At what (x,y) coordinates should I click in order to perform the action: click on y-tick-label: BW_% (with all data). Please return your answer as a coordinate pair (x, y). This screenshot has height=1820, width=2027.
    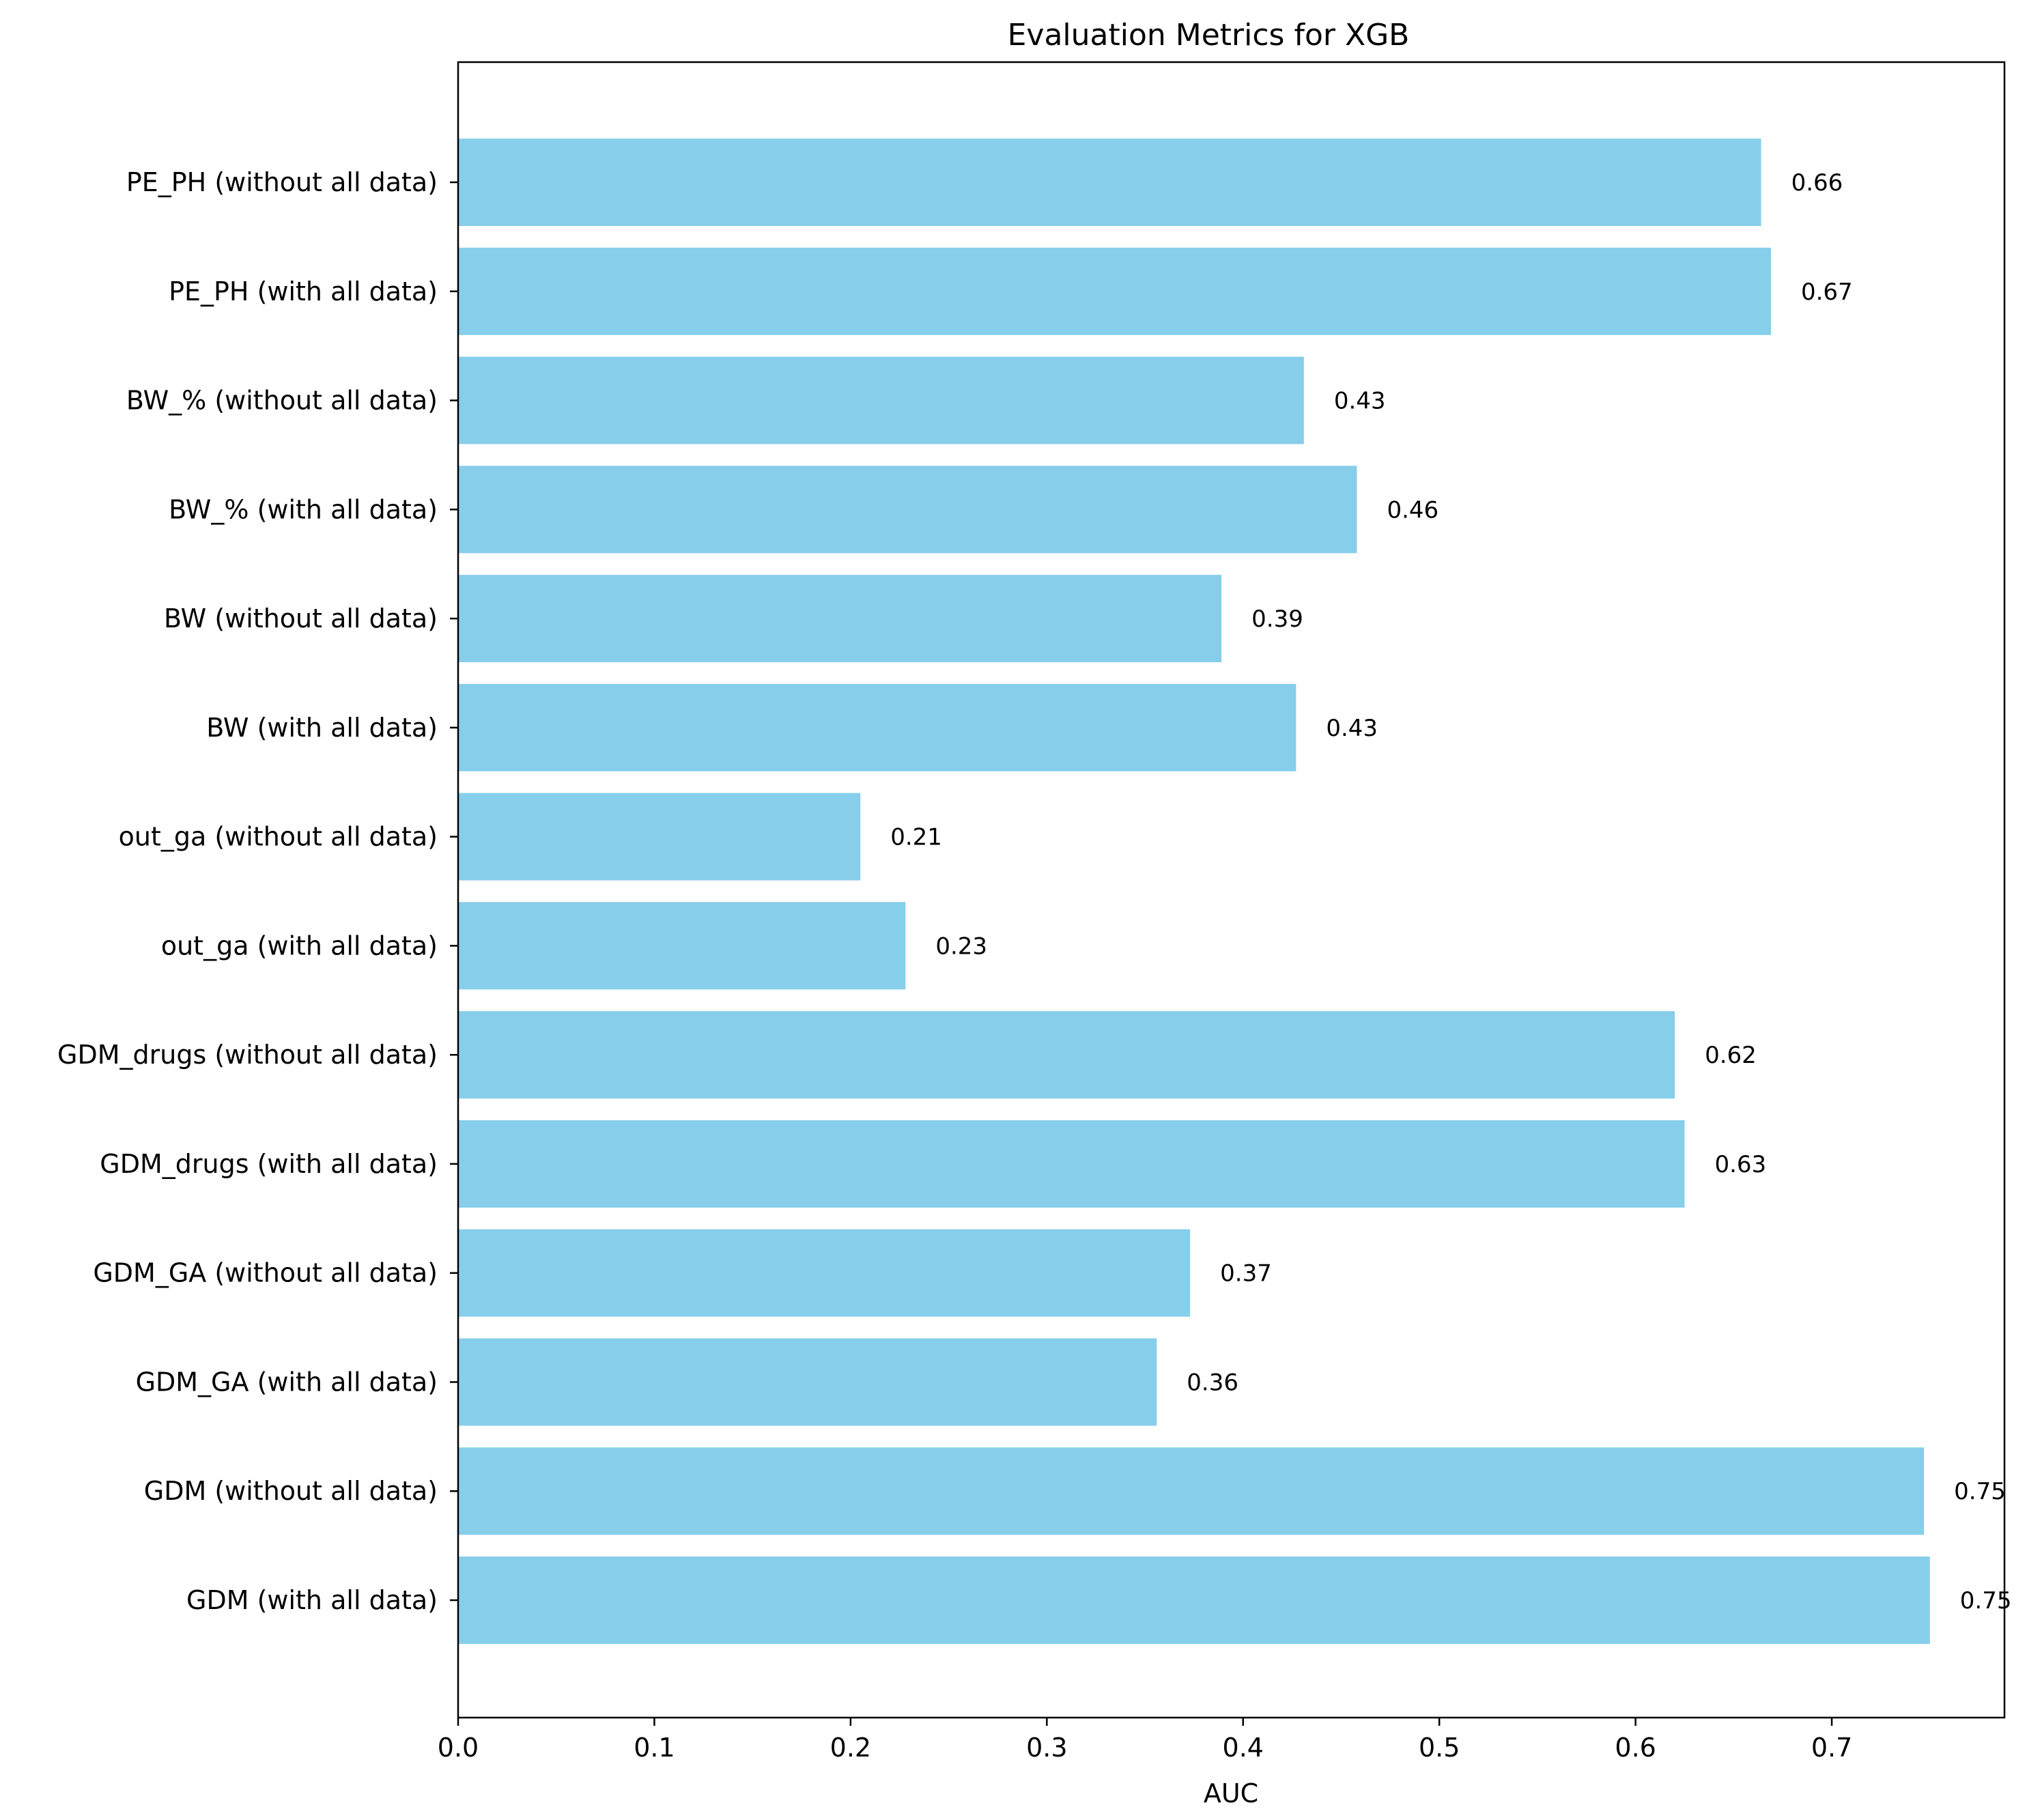
    Looking at the image, I should click on (303, 509).